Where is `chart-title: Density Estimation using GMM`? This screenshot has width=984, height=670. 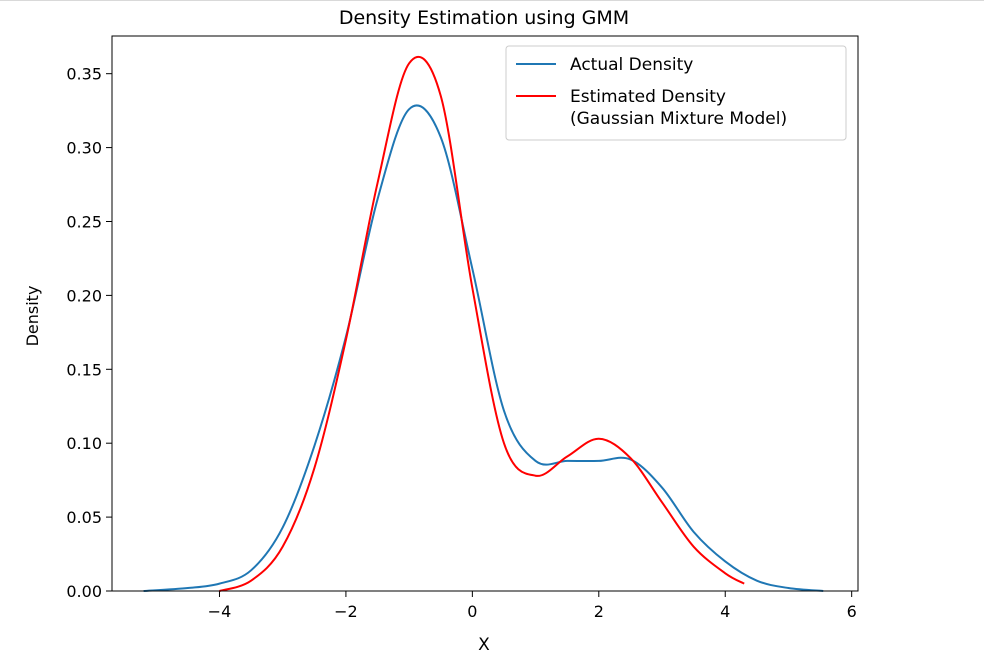
chart-title: Density Estimation using GMM is located at coordinates (484, 18).